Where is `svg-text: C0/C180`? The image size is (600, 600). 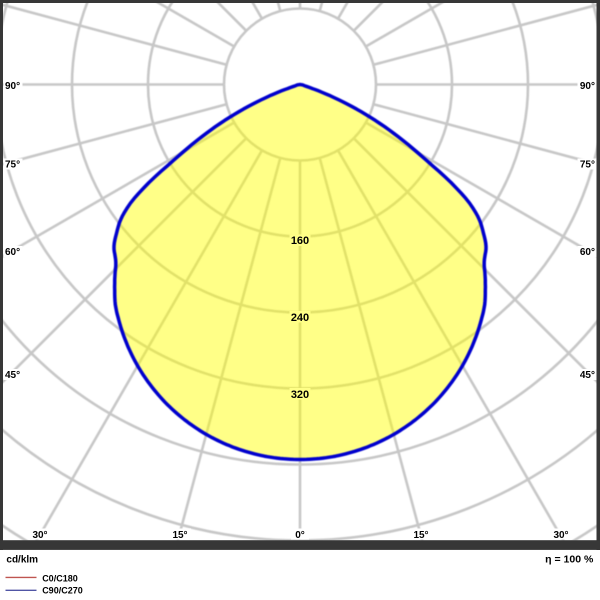 svg-text: C0/C180 is located at coordinates (60, 578).